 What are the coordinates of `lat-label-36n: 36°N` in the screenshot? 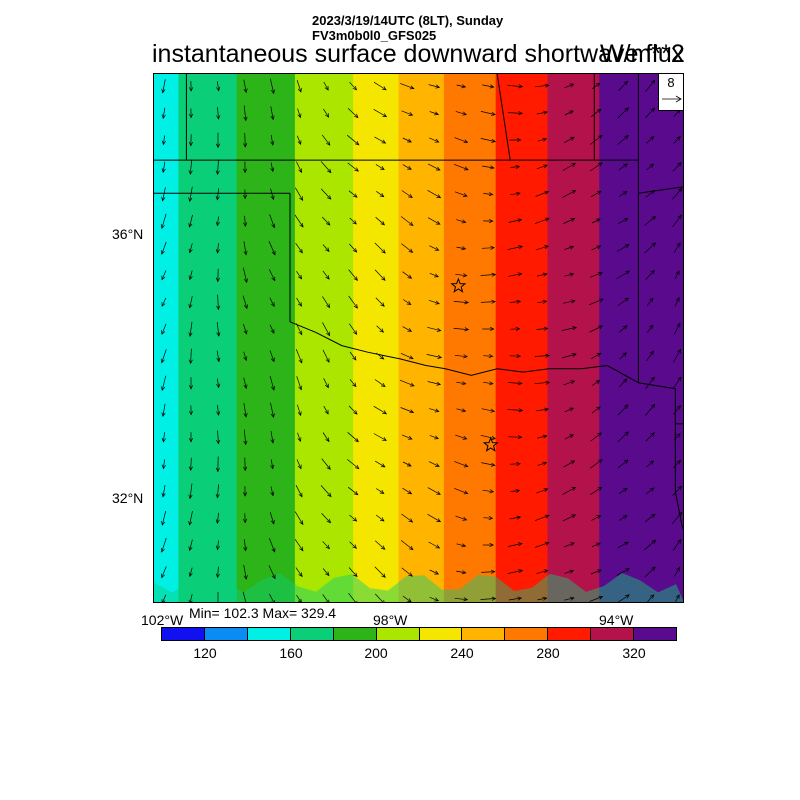 It's located at (128, 234).